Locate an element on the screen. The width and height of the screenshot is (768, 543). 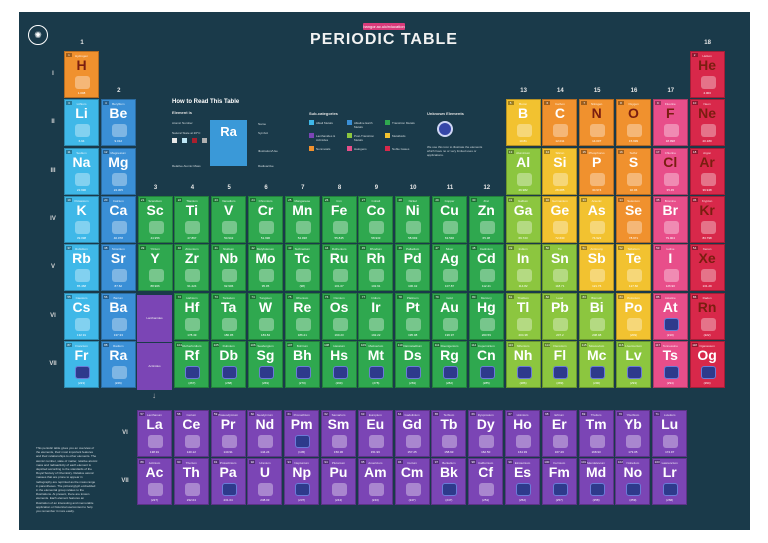
element-cell-no: 102 Nobelium No (259) is located at coordinates (633, 481).